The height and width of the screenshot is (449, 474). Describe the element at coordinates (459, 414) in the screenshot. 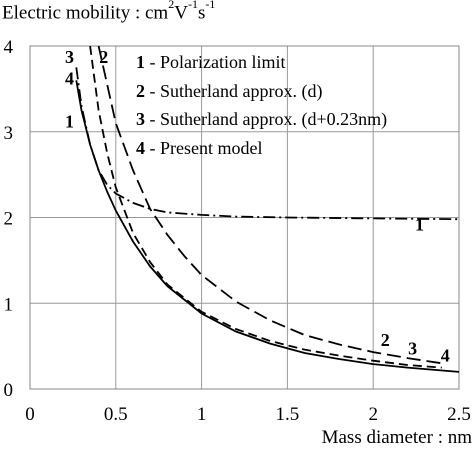

I see `x-tick-label: 2.5` at that location.